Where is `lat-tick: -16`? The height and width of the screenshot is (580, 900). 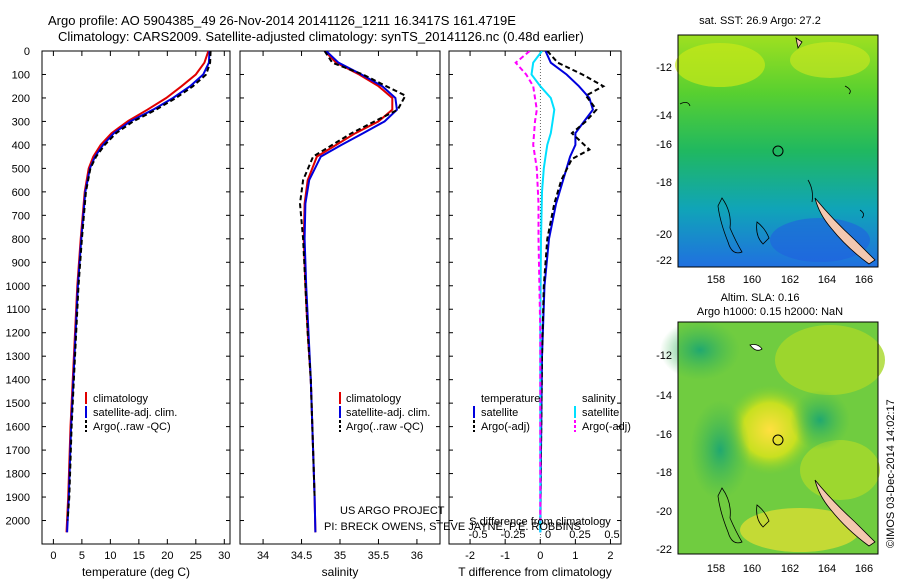 lat-tick: -16 is located at coordinates (664, 145).